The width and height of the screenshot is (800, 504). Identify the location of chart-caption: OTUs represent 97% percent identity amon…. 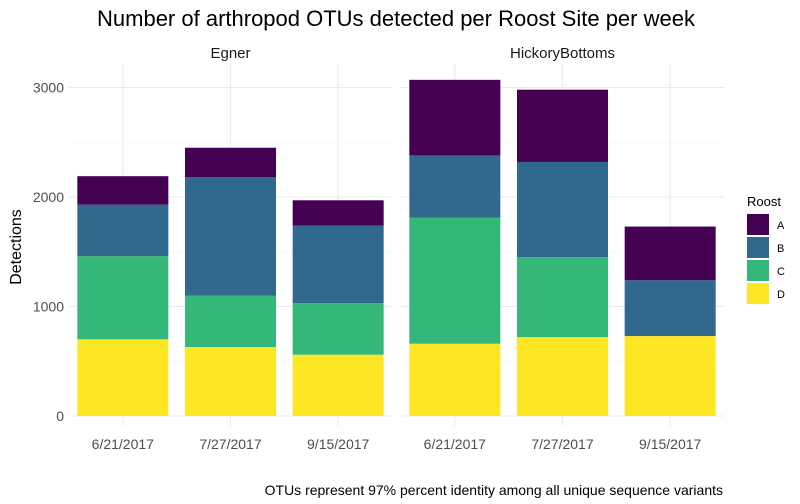
(494, 490).